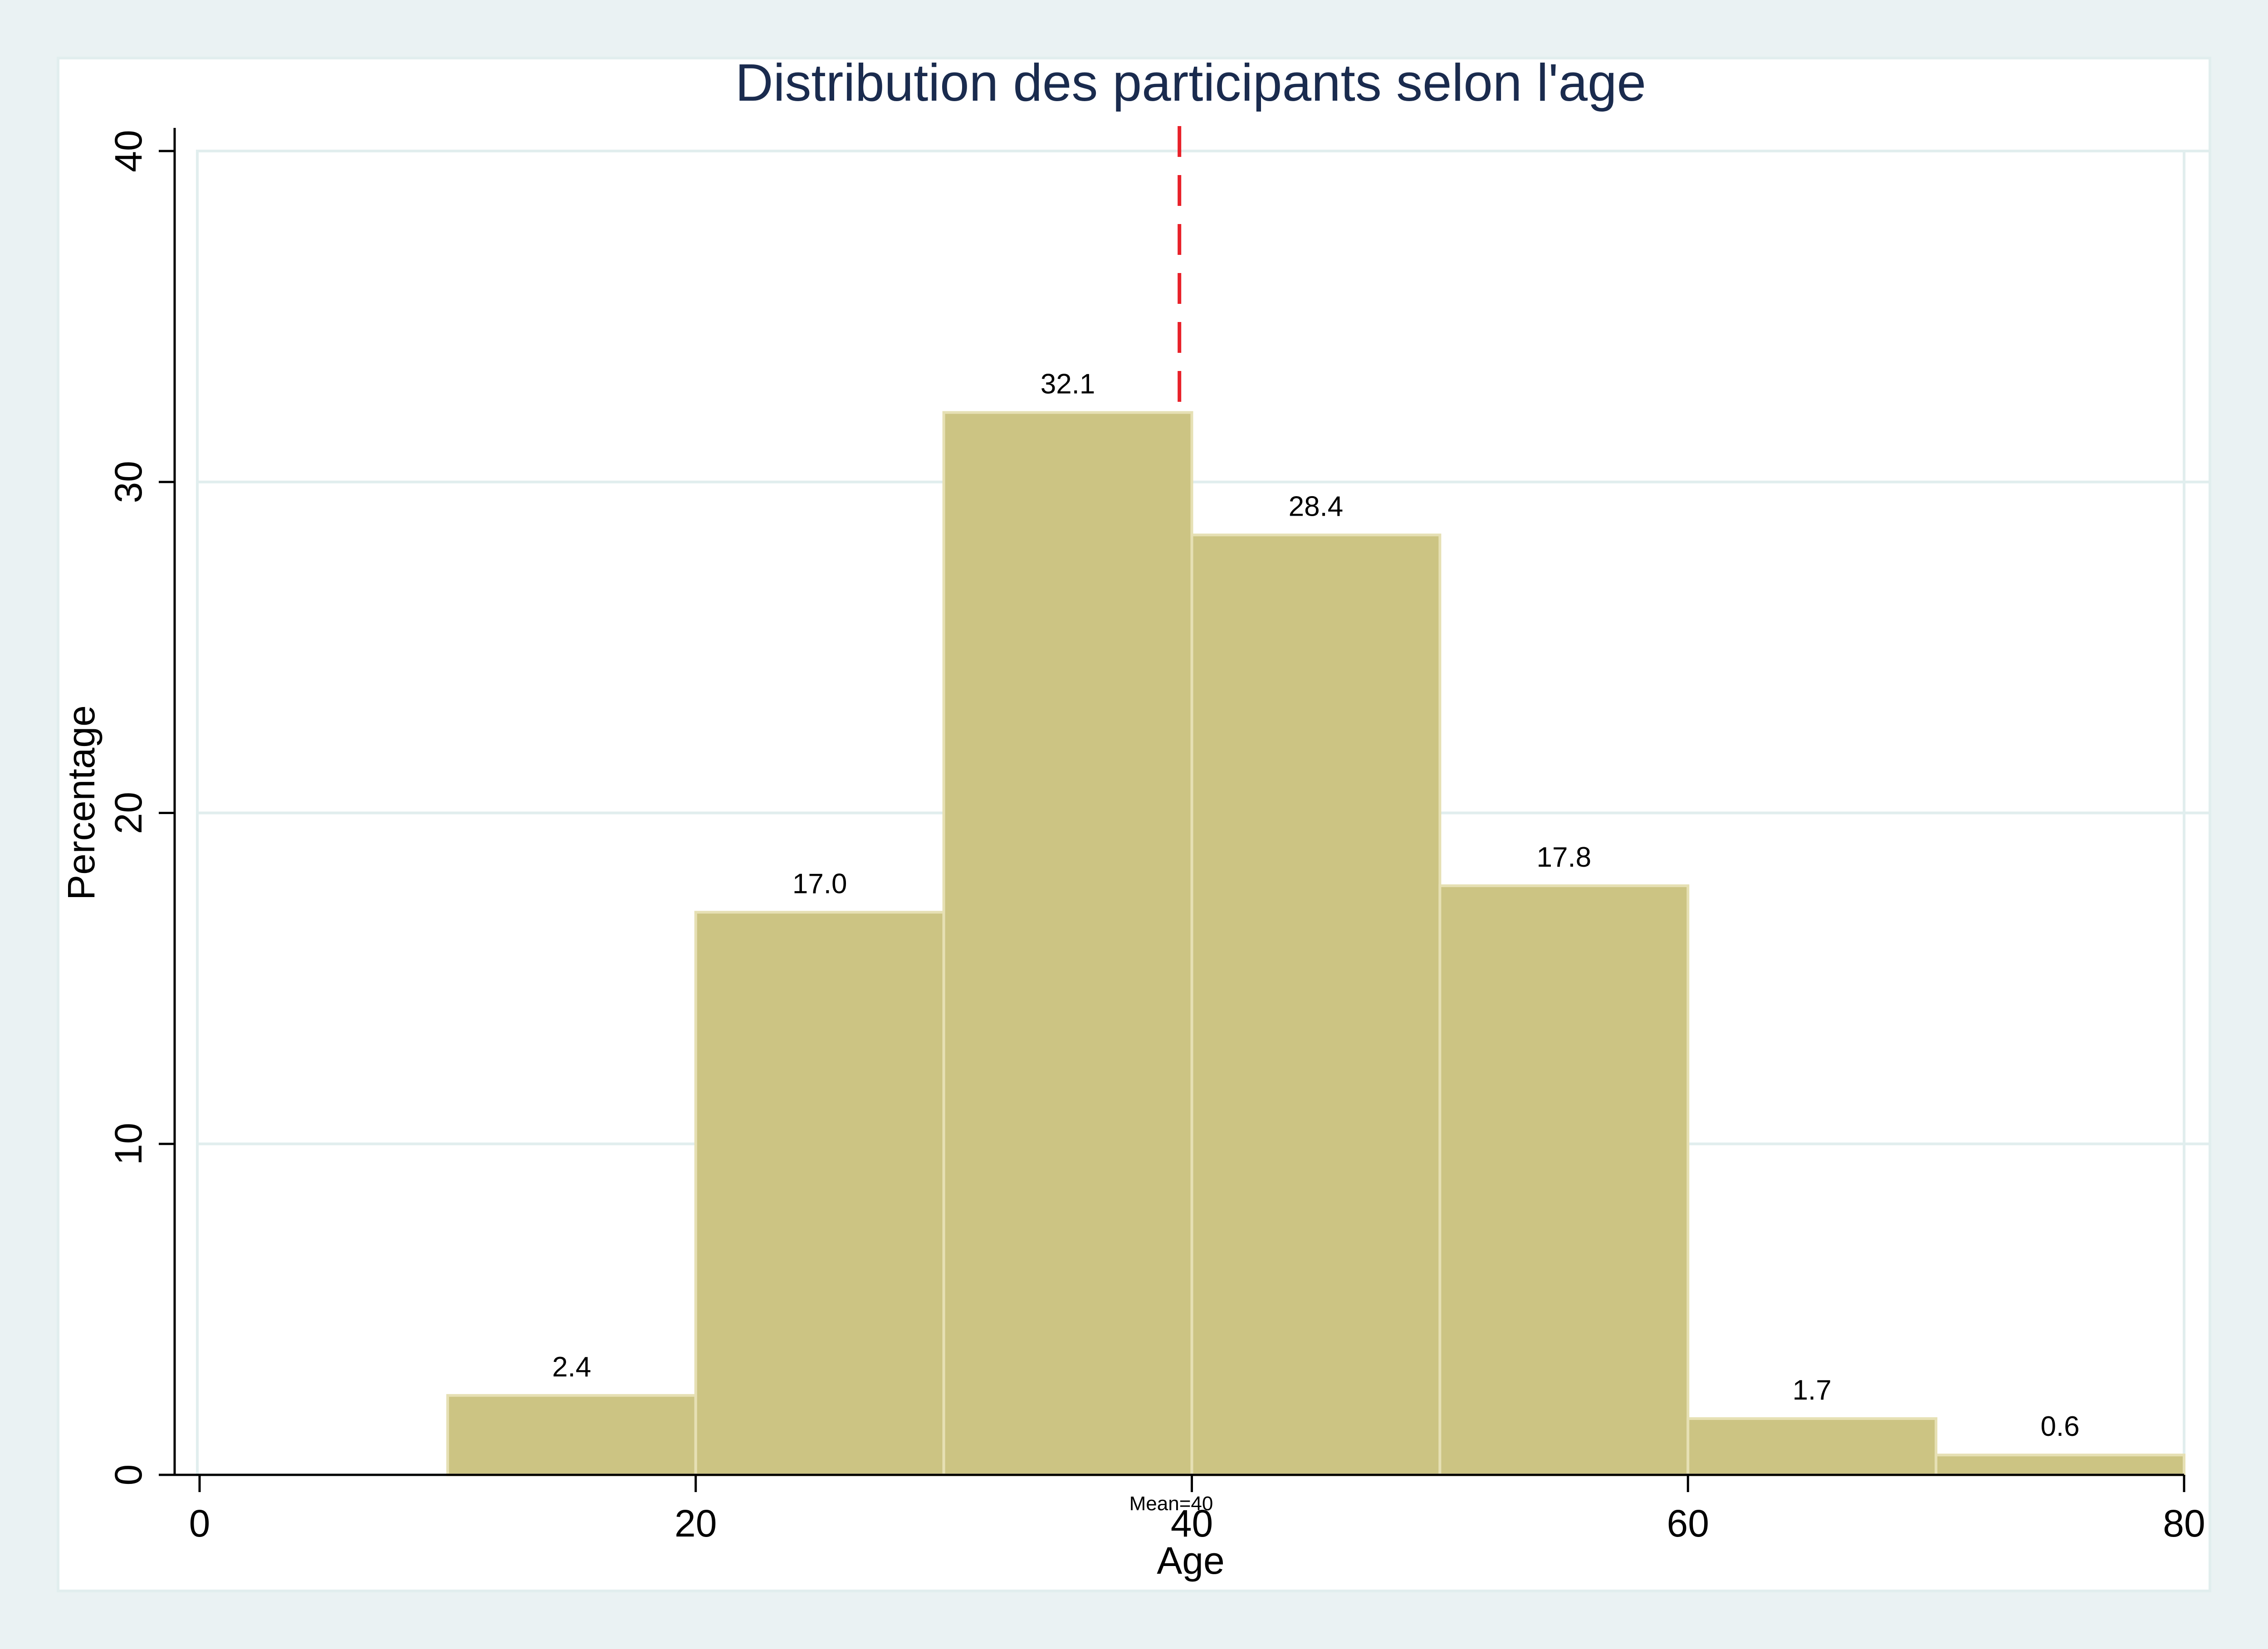 The height and width of the screenshot is (1649, 2268). What do you see at coordinates (82, 803) in the screenshot?
I see `y-axis-title: Percentage` at bounding box center [82, 803].